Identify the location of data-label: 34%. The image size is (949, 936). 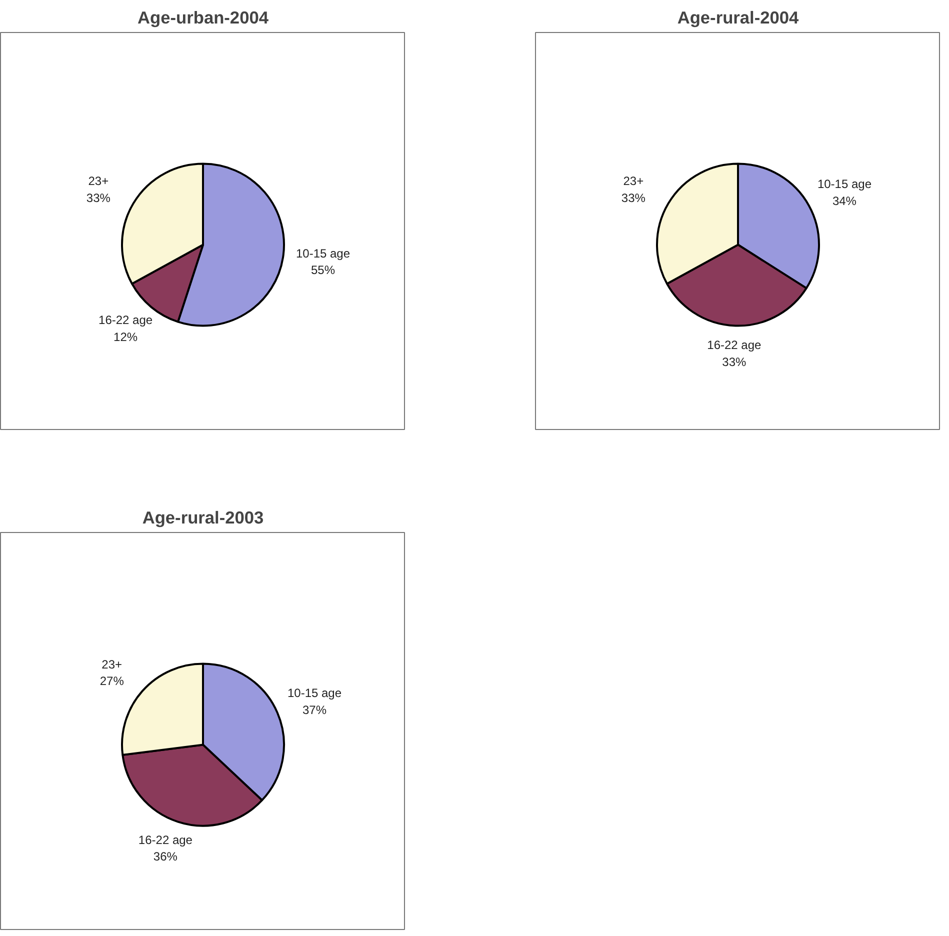
(844, 201).